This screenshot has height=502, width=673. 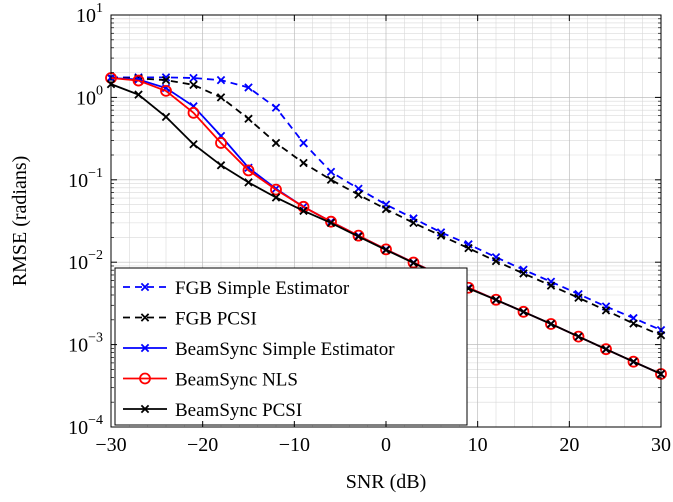 What do you see at coordinates (294, 445) in the screenshot?
I see `x-tick-label: −10` at bounding box center [294, 445].